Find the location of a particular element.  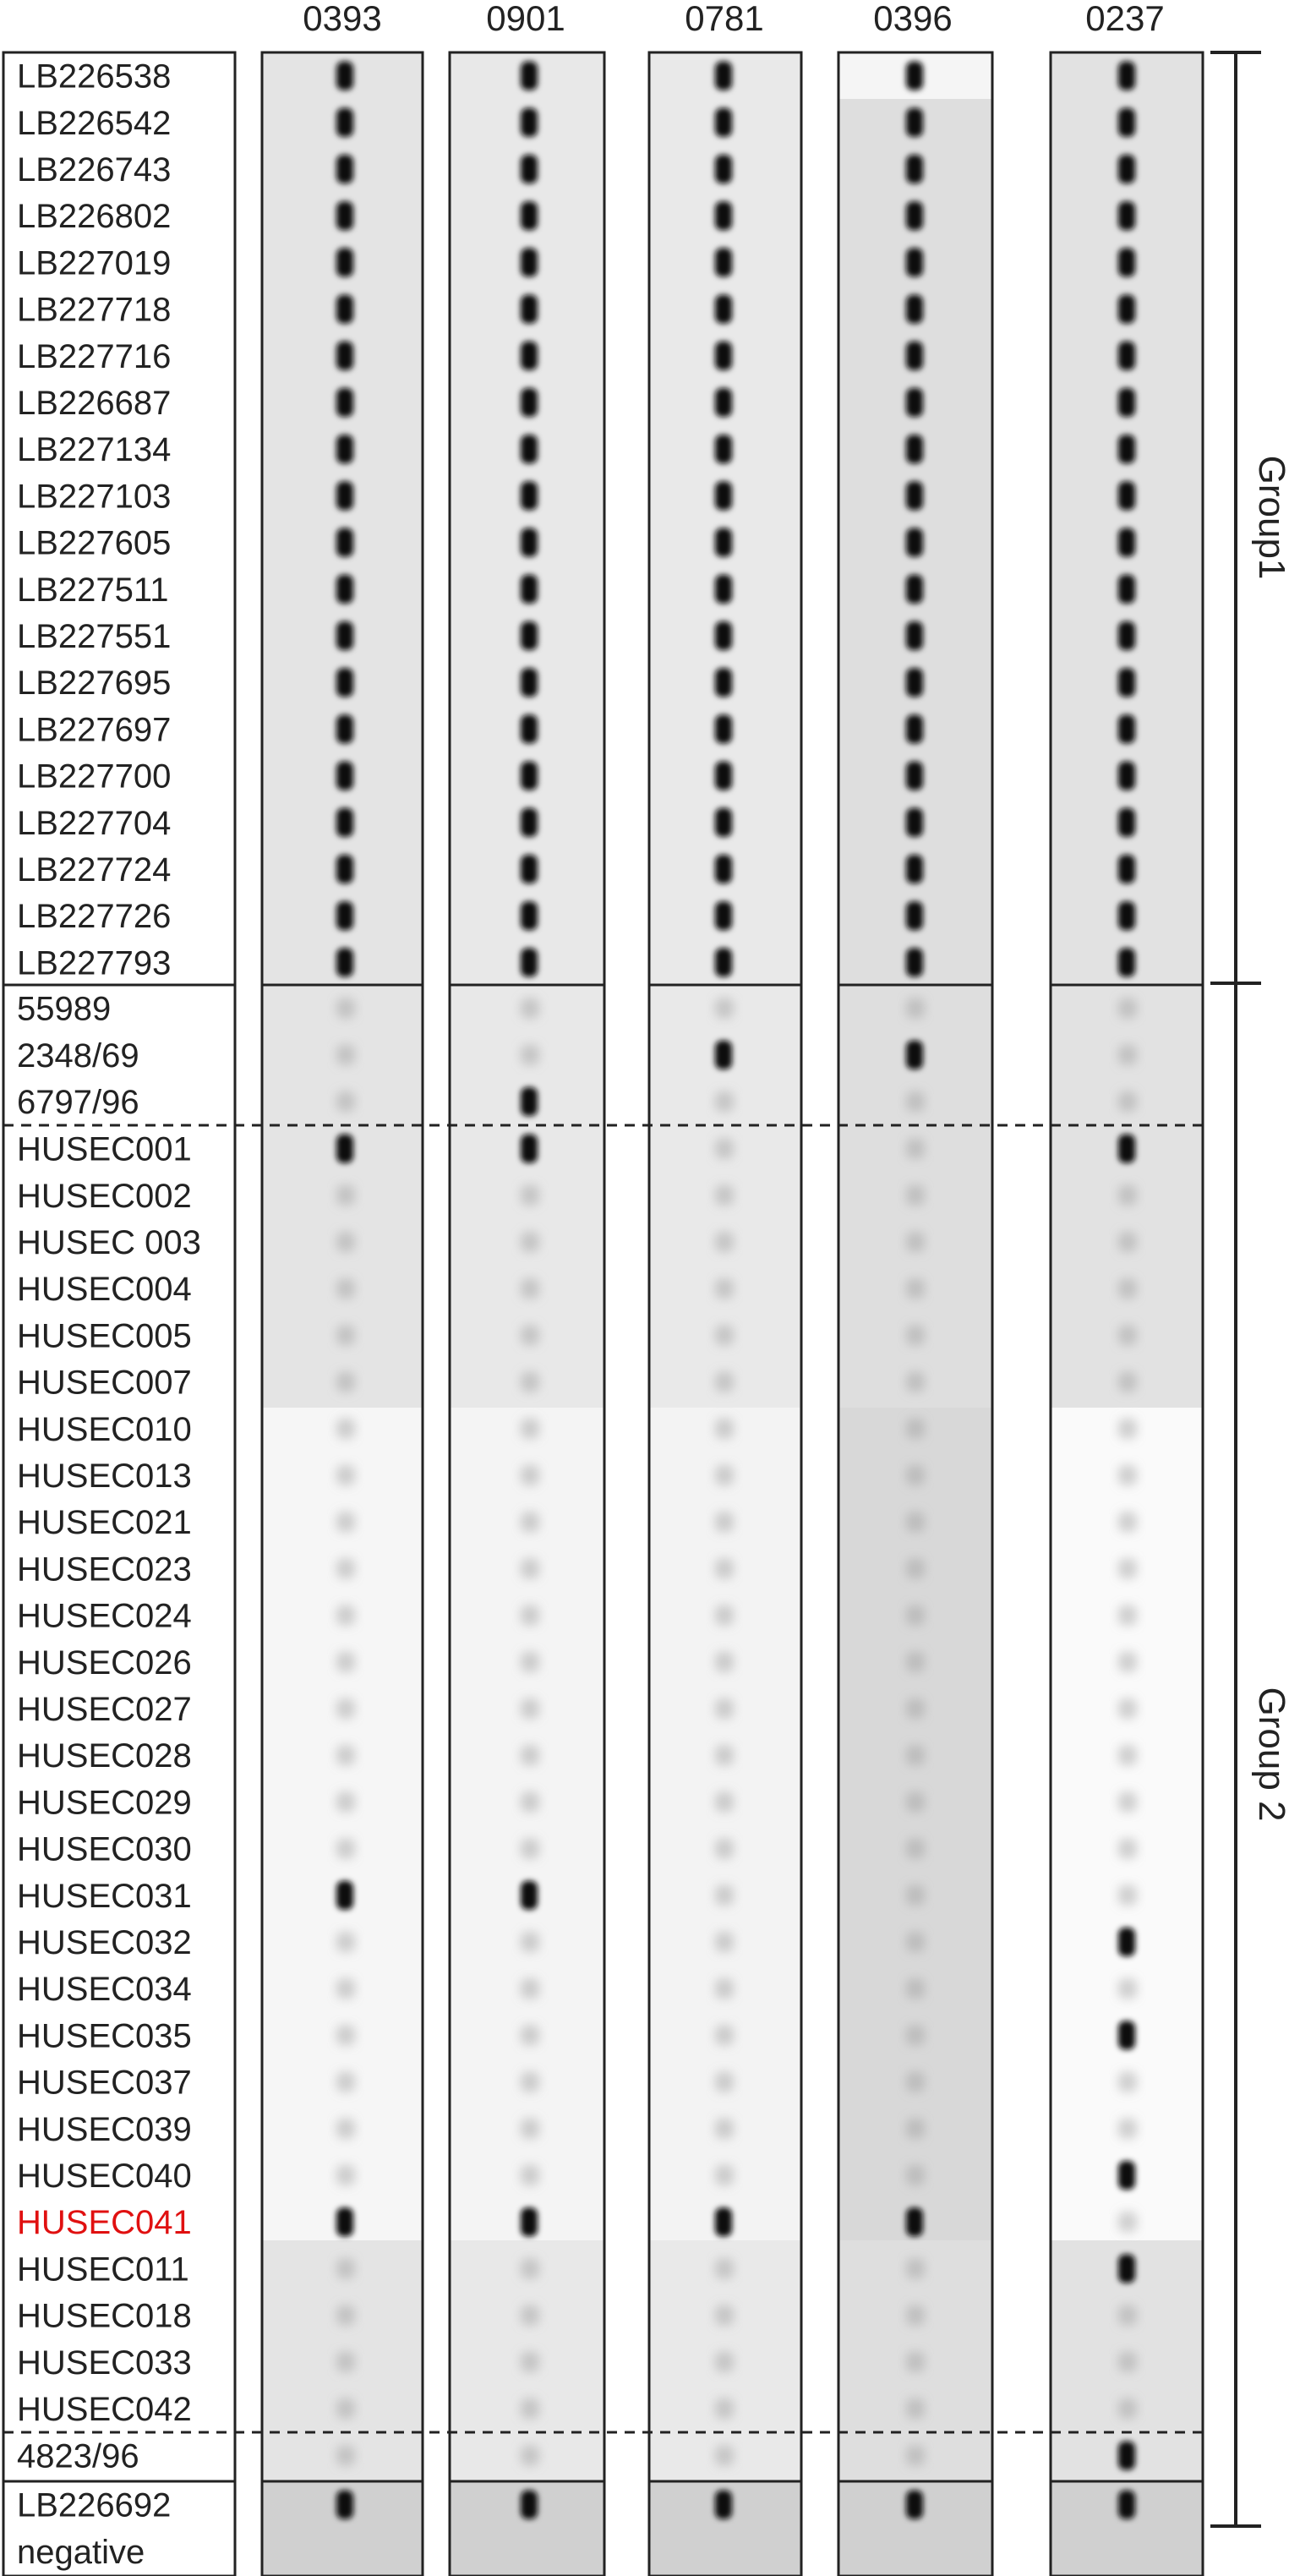

sample-label: HUSEC040 is located at coordinates (104, 2176).